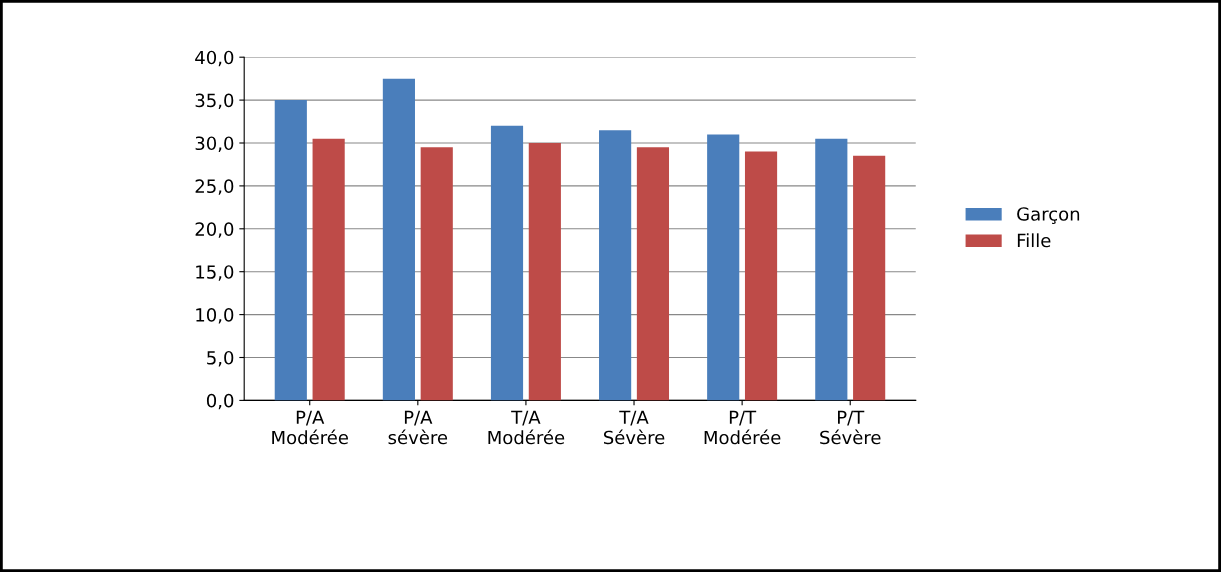 This screenshot has height=572, width=1221. What do you see at coordinates (220, 358) in the screenshot?
I see `y-tick-label: 5,0` at bounding box center [220, 358].